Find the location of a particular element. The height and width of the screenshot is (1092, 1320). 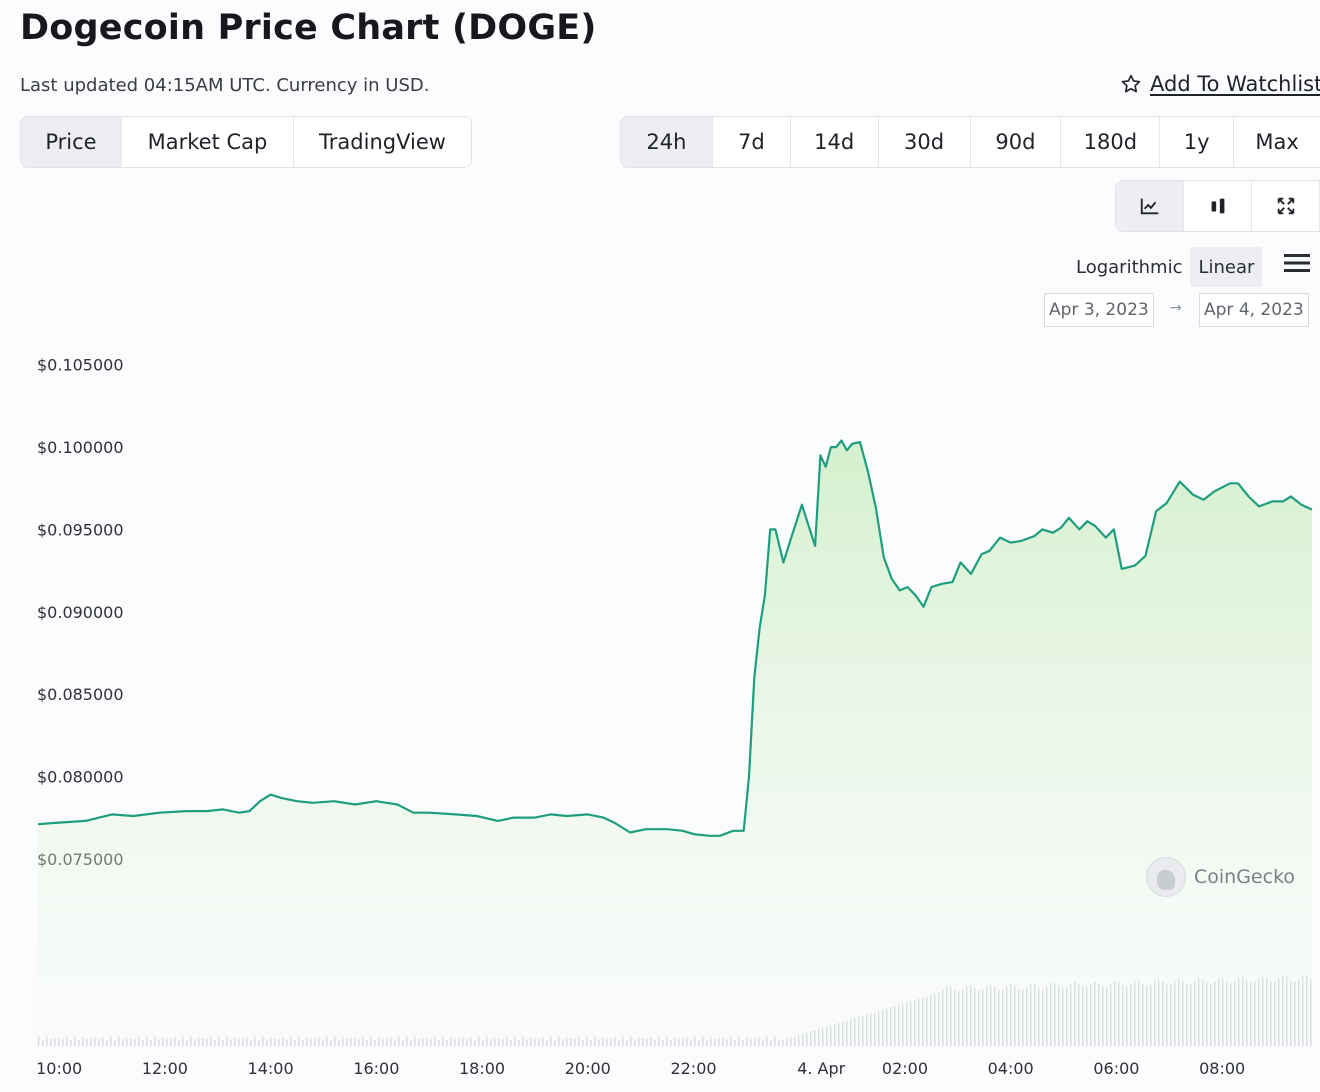

linear-scale-button: Linear is located at coordinates (1226, 267).